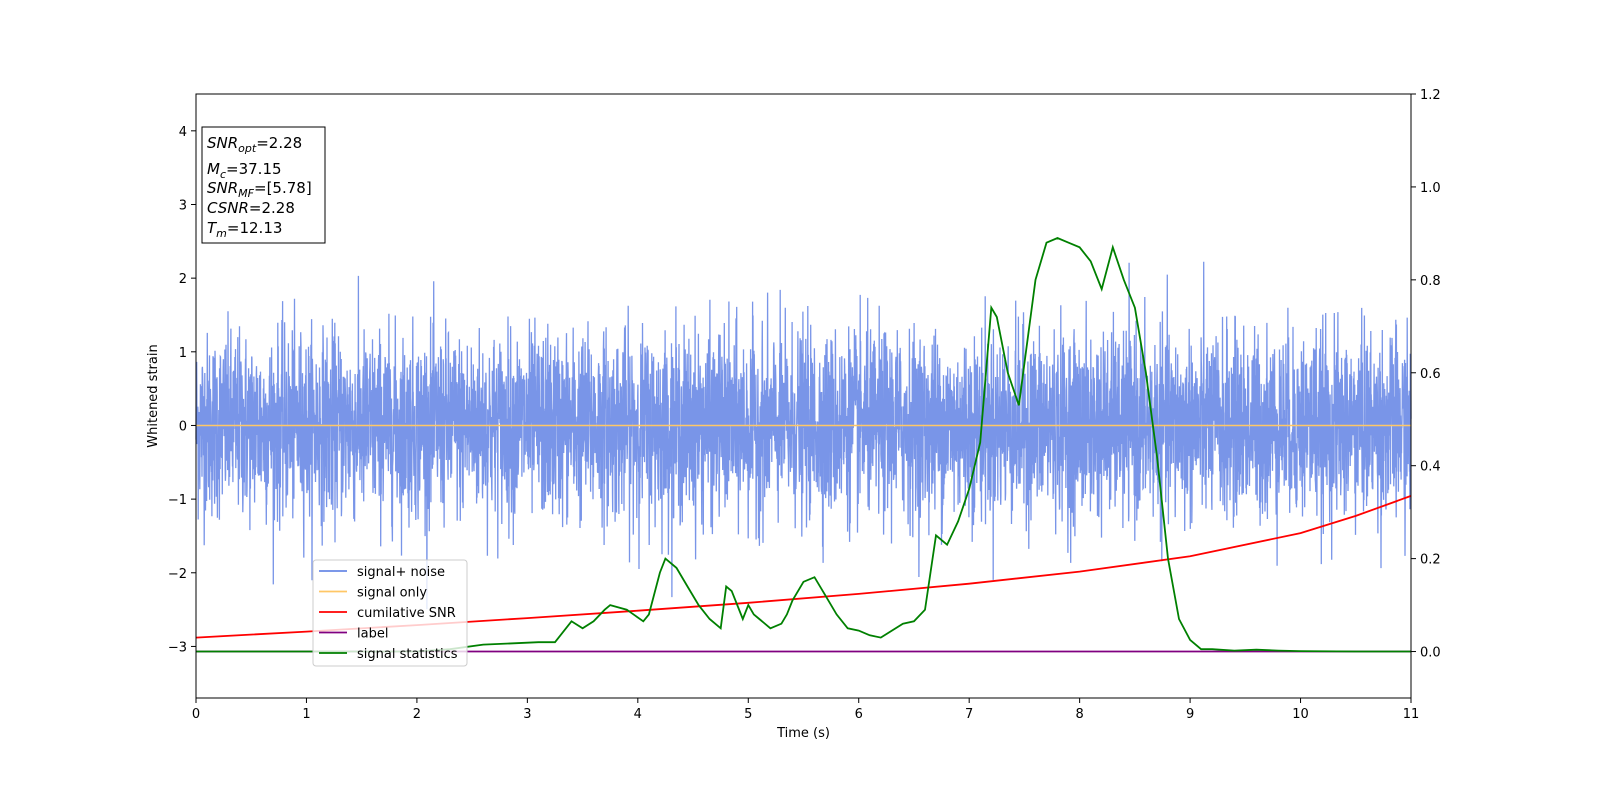 The image size is (1600, 800). I want to click on x-tick-label: 9, so click(1190, 714).